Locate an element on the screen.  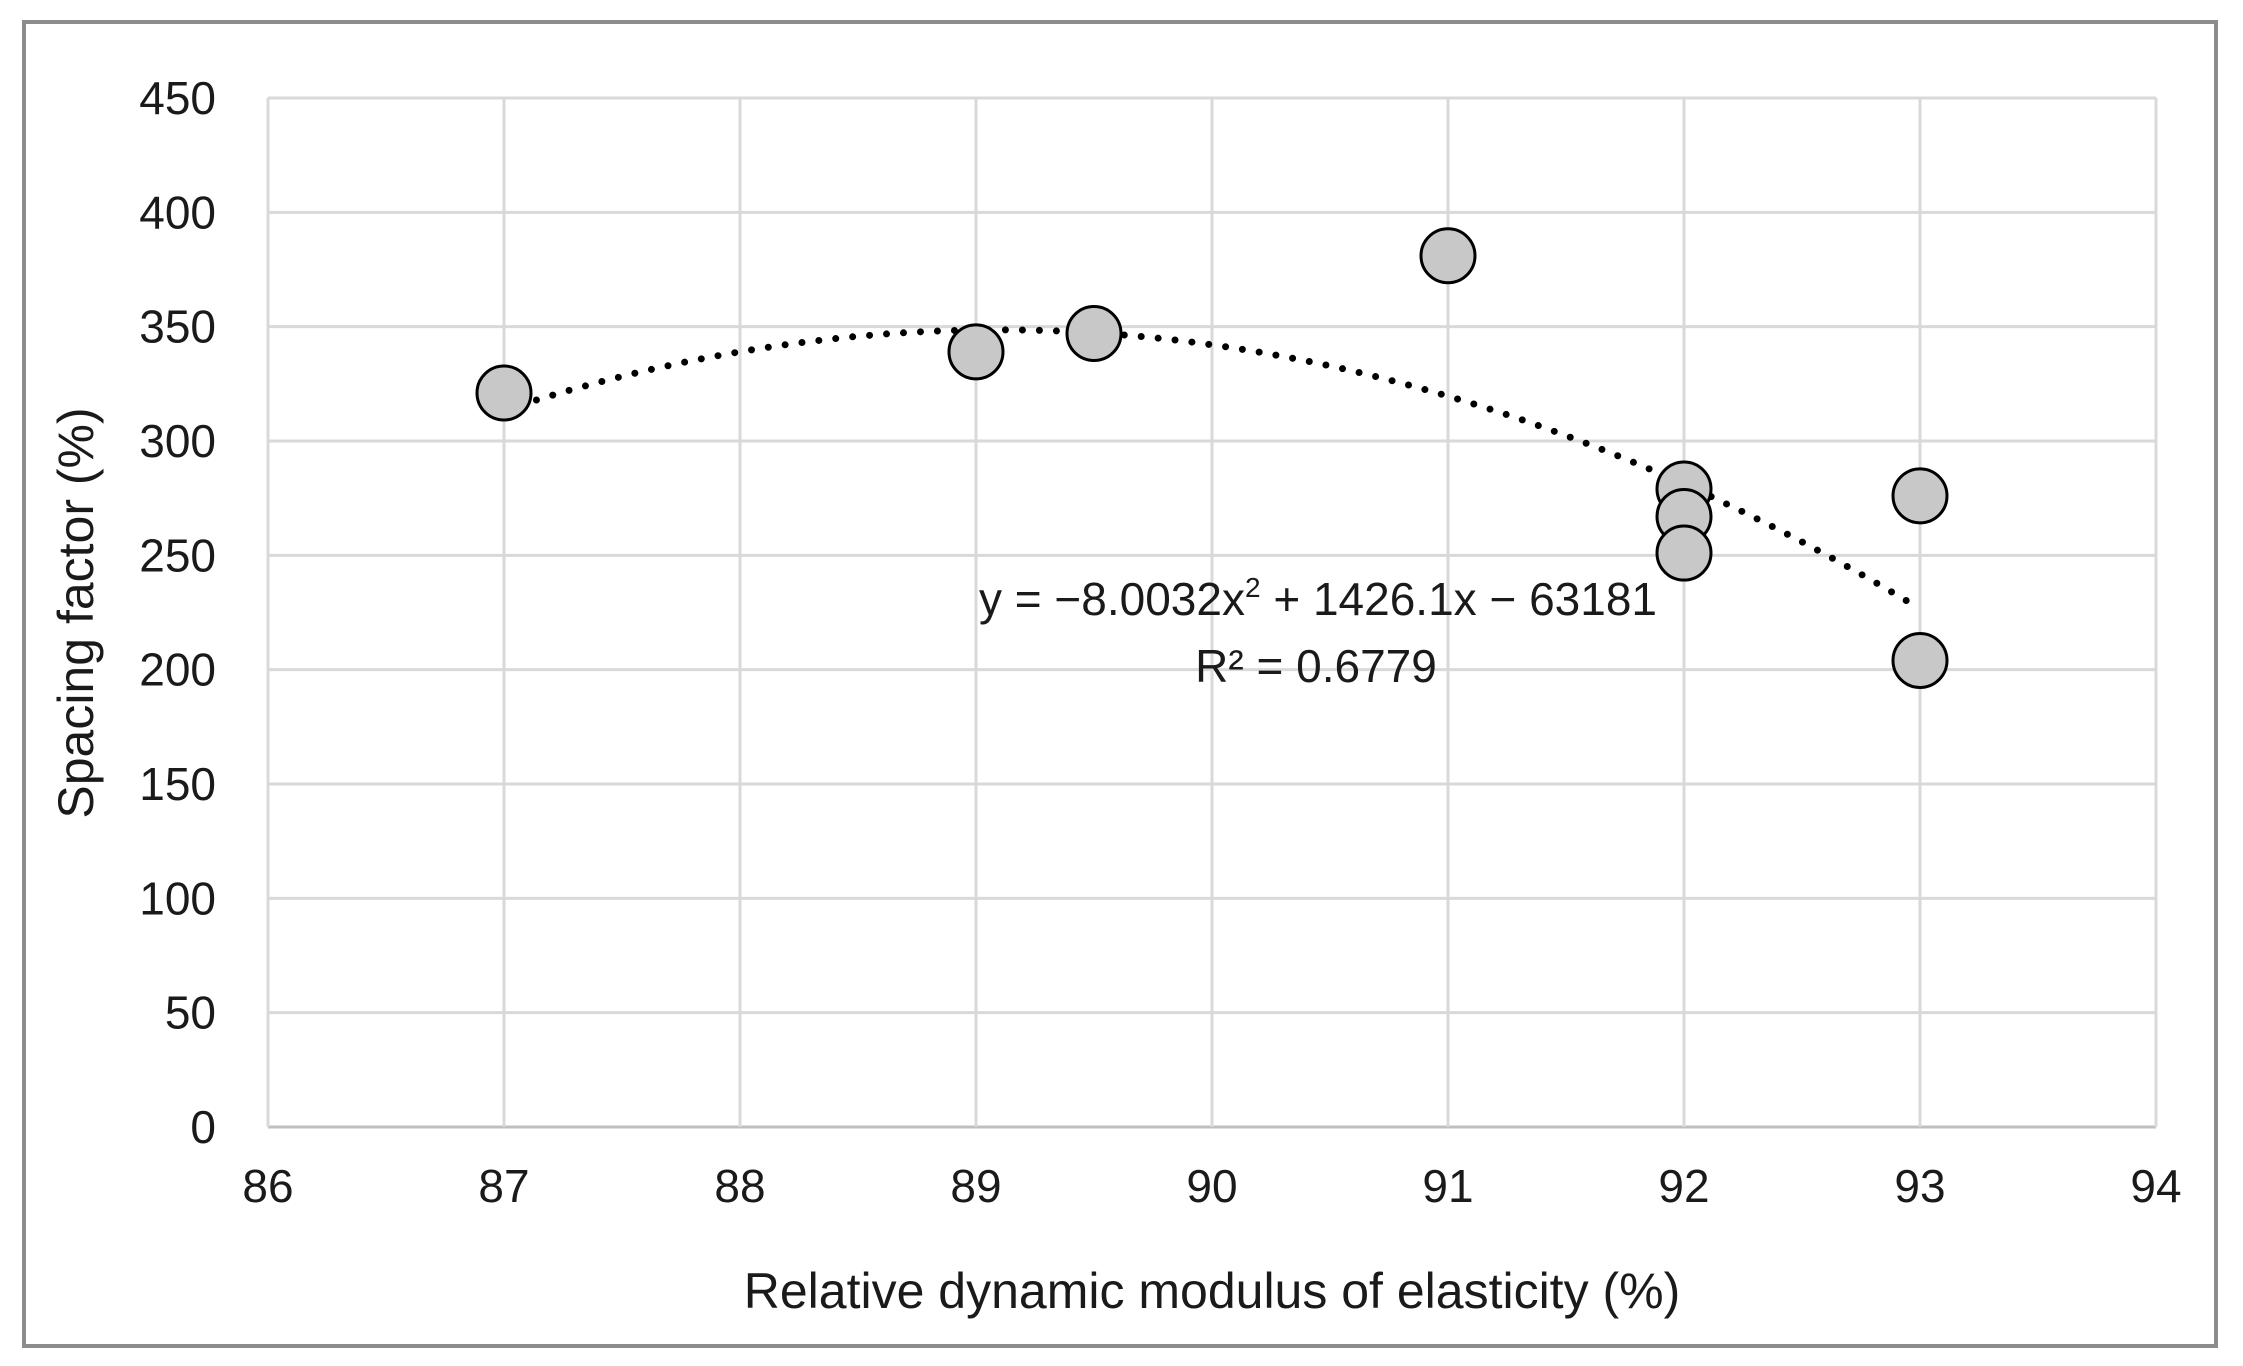
y-tick-label: 200 is located at coordinates (177, 670).